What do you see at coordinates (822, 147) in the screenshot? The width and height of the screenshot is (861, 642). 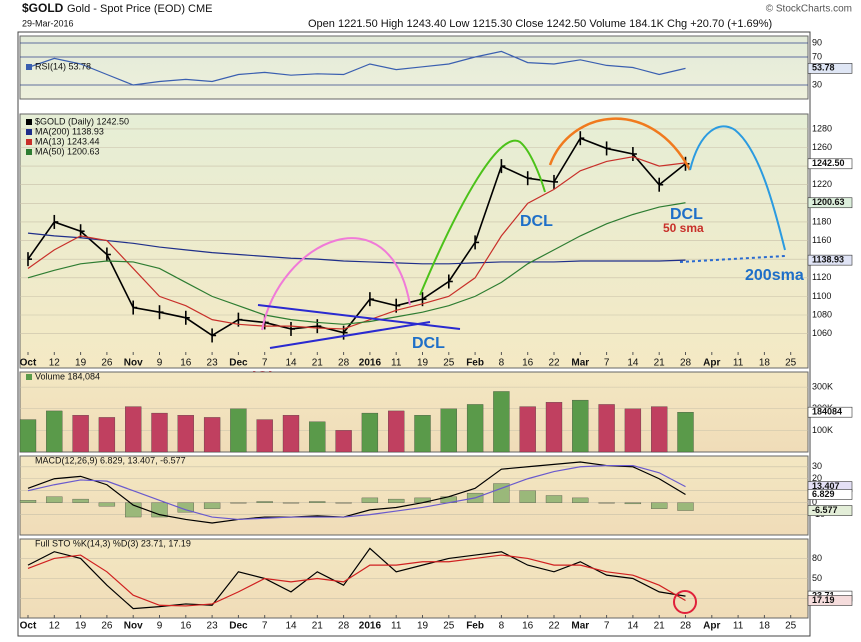 I see `y-tick-label: 1260` at bounding box center [822, 147].